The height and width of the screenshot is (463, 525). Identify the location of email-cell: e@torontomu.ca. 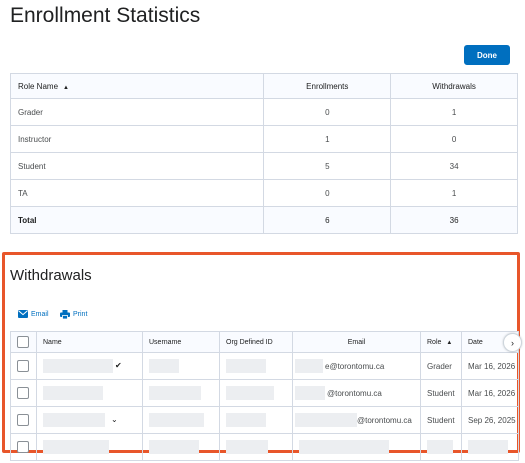
(356, 366).